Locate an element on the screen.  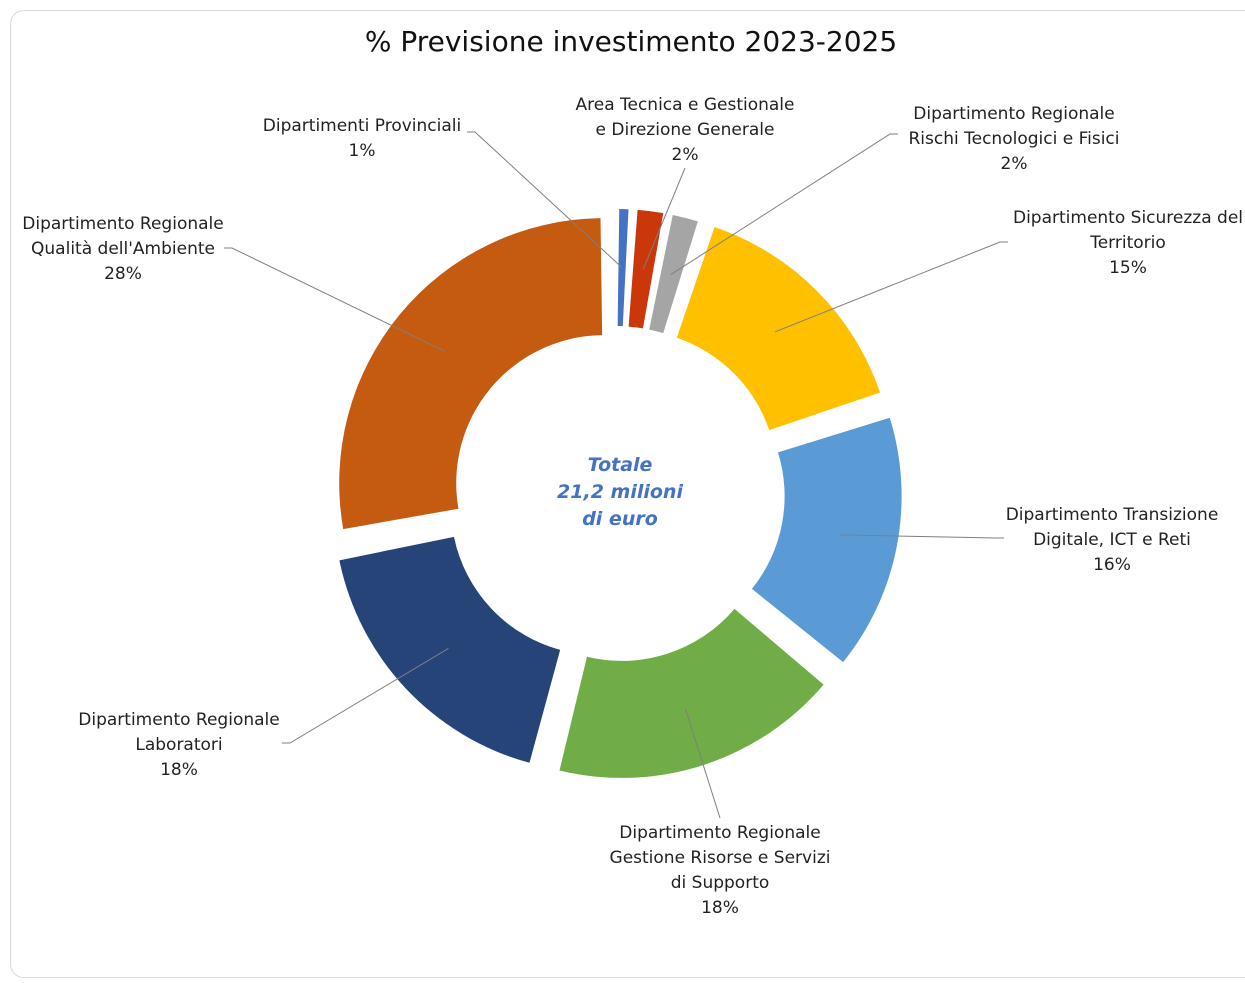
center-total-label: Totale 21,2 milioni di euro is located at coordinates (620, 492).